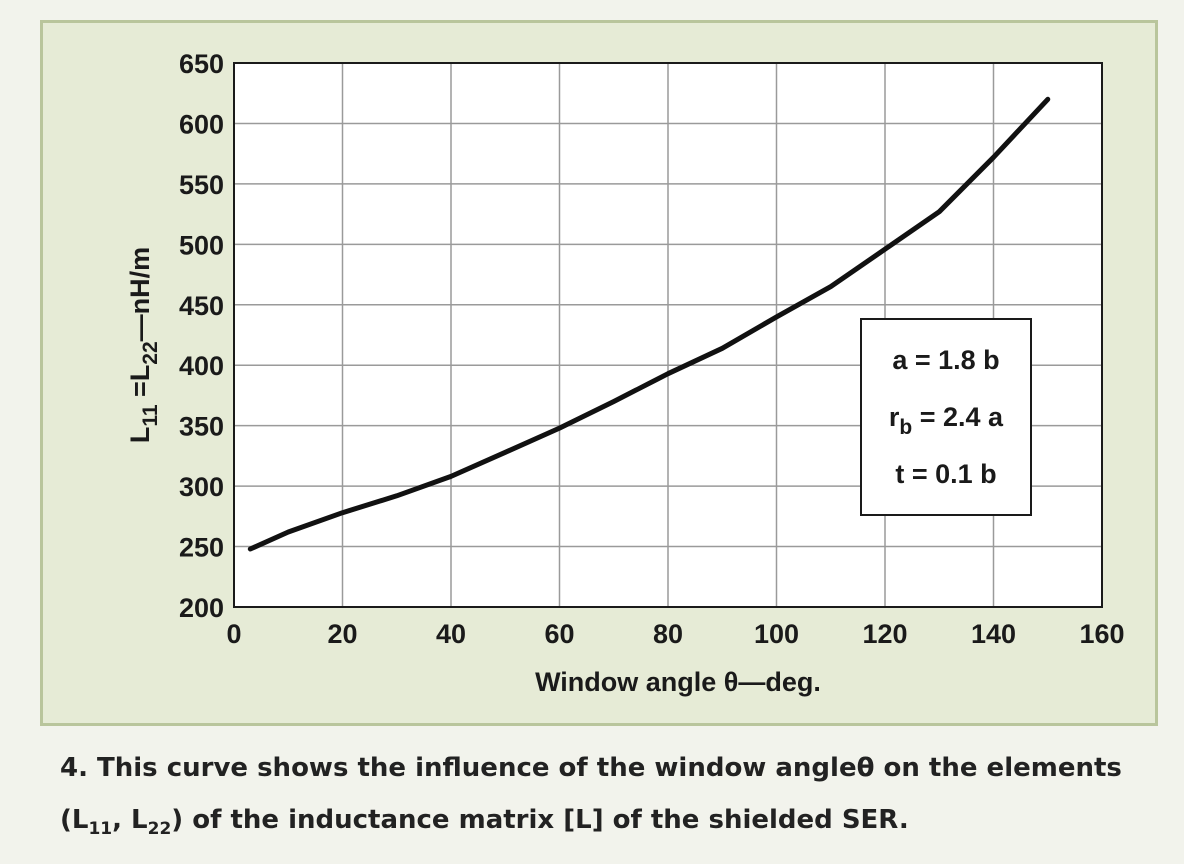  Describe the element at coordinates (884, 634) in the screenshot. I see `x-tick-label: 120` at that location.